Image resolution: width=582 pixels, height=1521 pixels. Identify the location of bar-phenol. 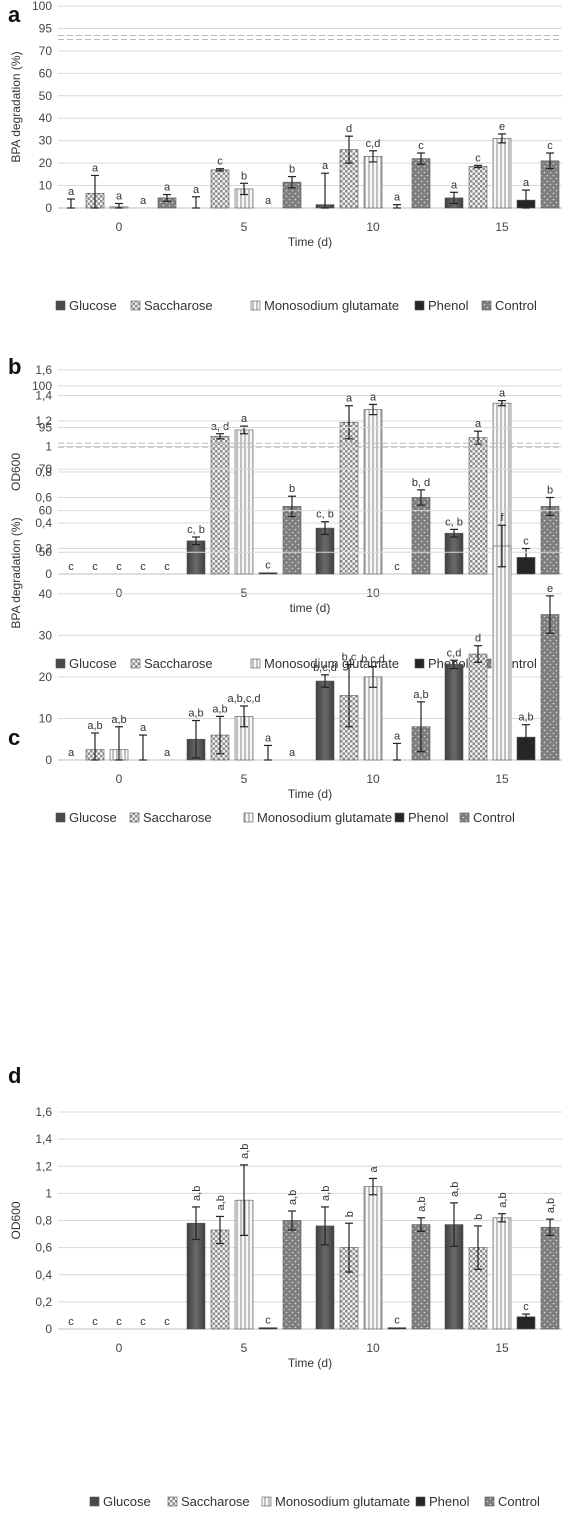
(268, 573).